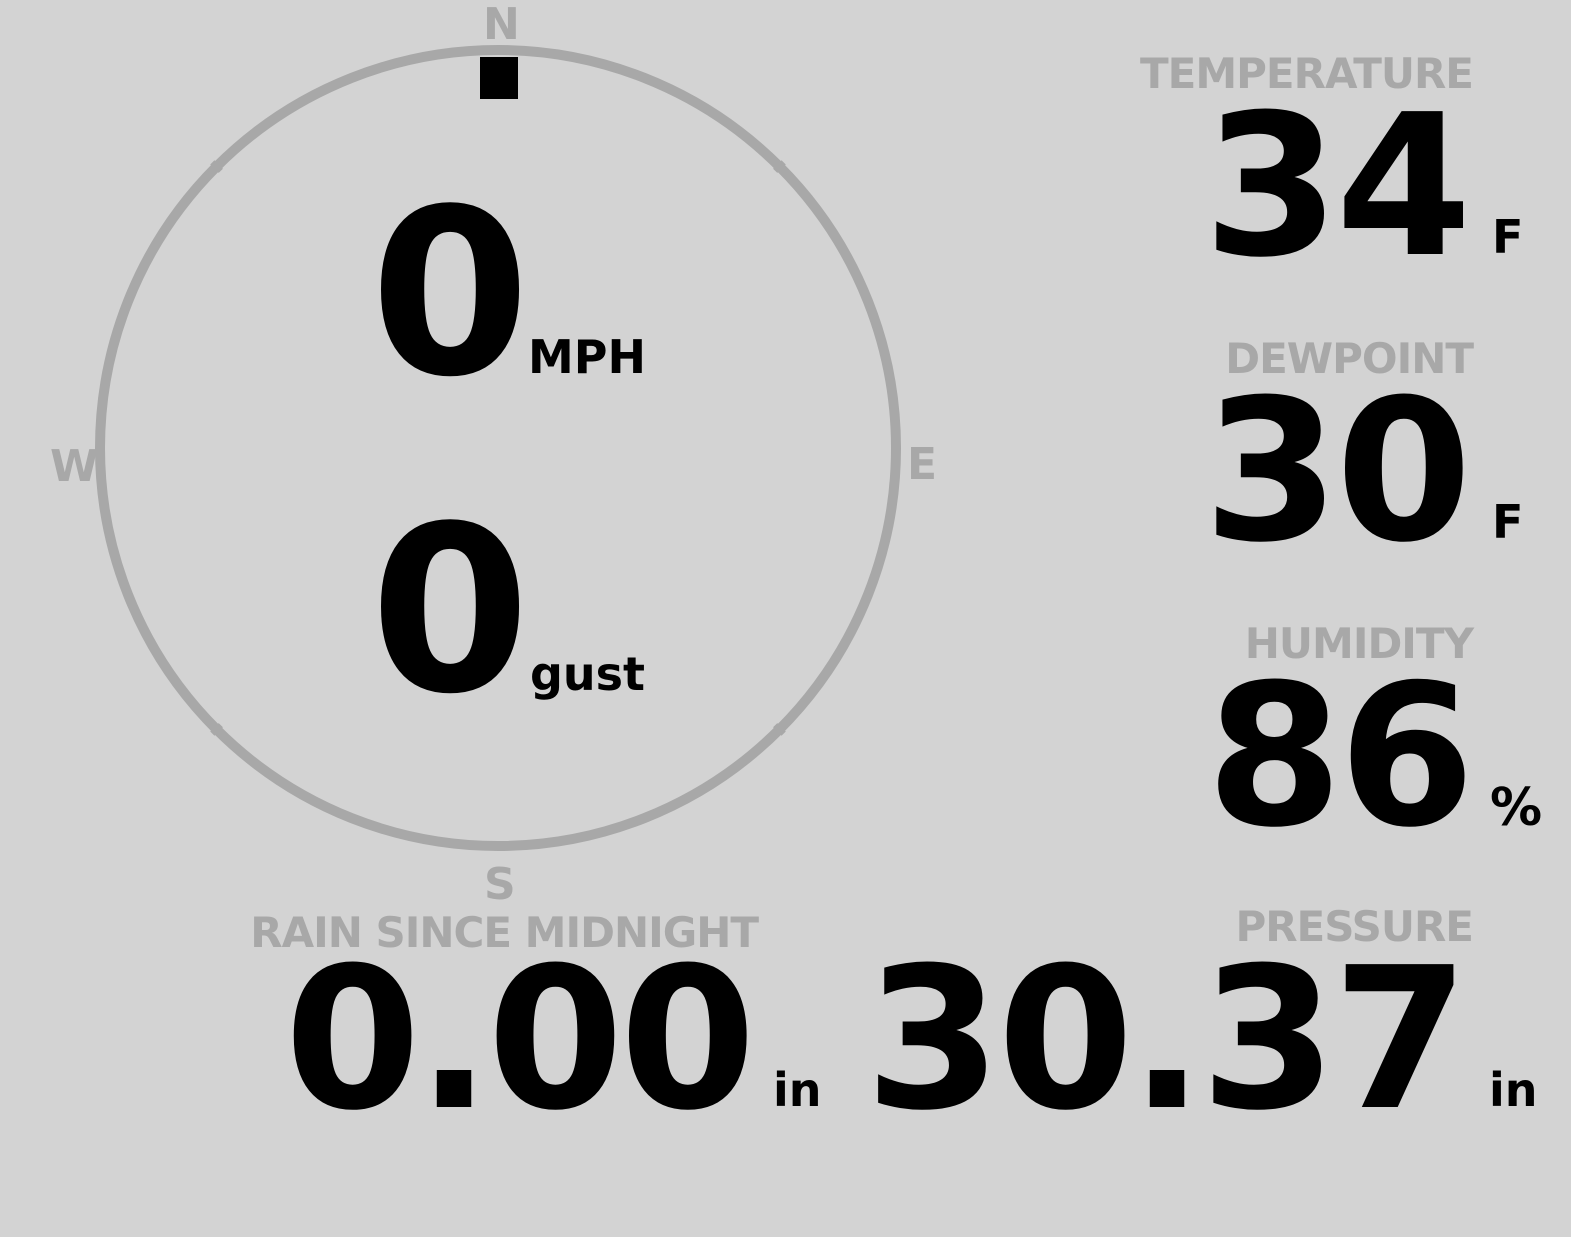 The height and width of the screenshot is (1237, 1571). I want to click on wind-speed-unit: MPH, so click(587, 357).